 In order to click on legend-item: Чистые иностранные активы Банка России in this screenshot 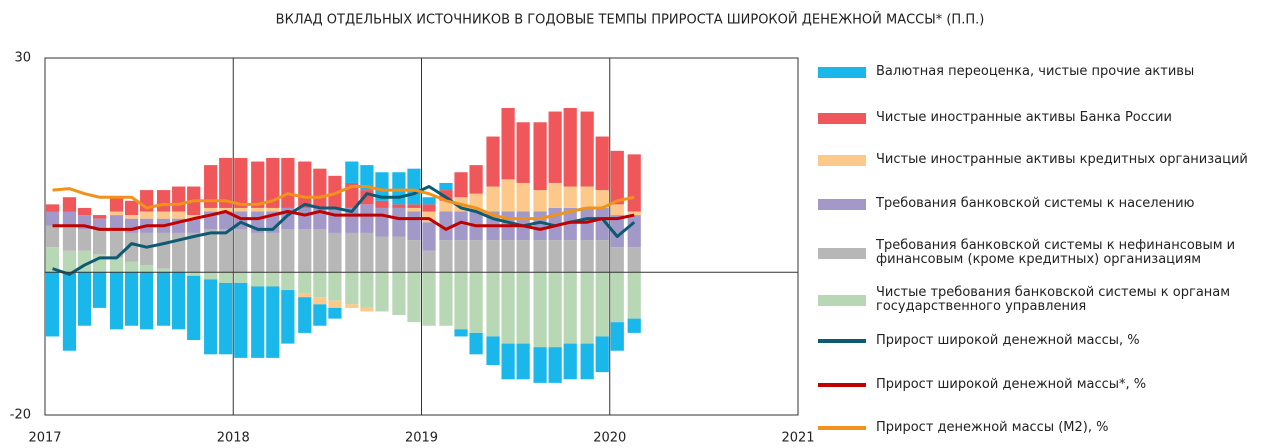, I will do `click(1037, 118)`.